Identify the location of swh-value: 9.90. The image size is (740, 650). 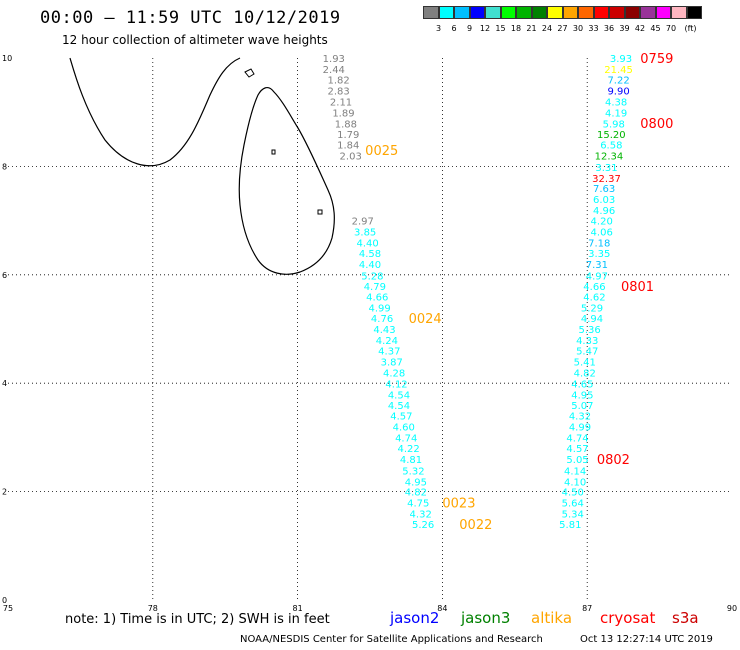
(618, 92).